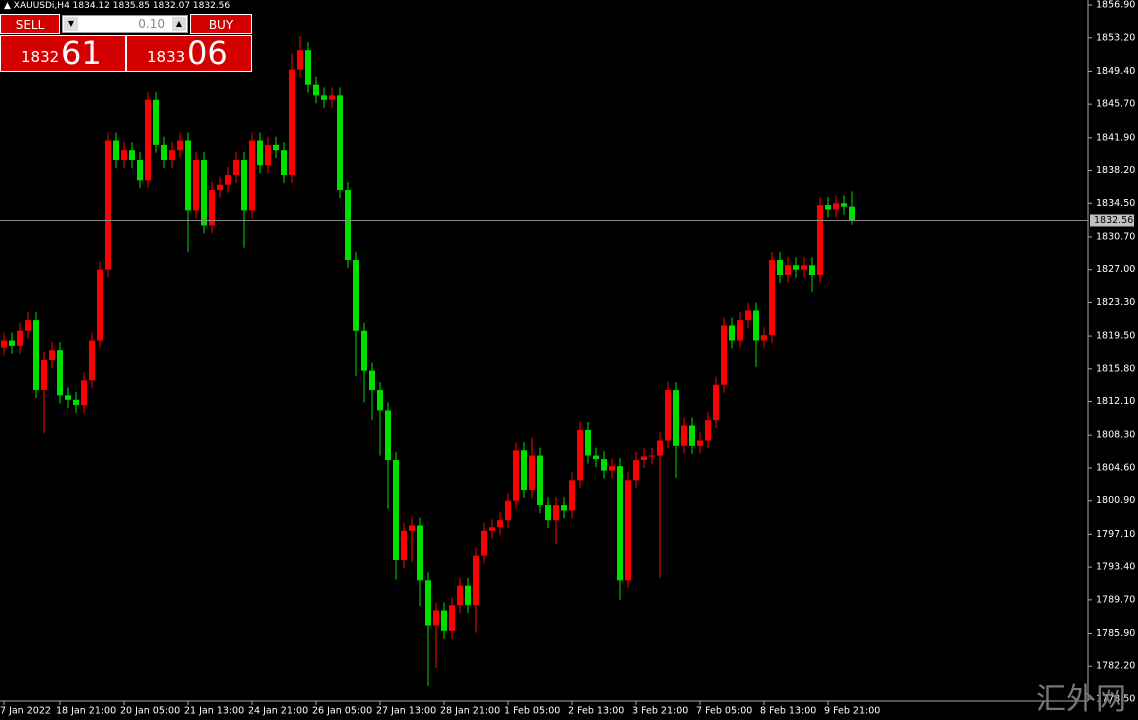 The width and height of the screenshot is (1138, 720). I want to click on lot-up: ▲, so click(179, 24).